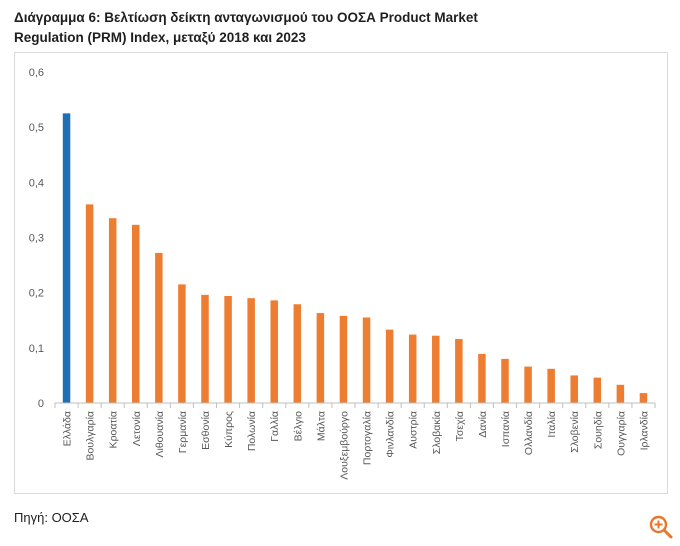  Describe the element at coordinates (506, 429) in the screenshot. I see `x-category-label: Ισπανία` at that location.